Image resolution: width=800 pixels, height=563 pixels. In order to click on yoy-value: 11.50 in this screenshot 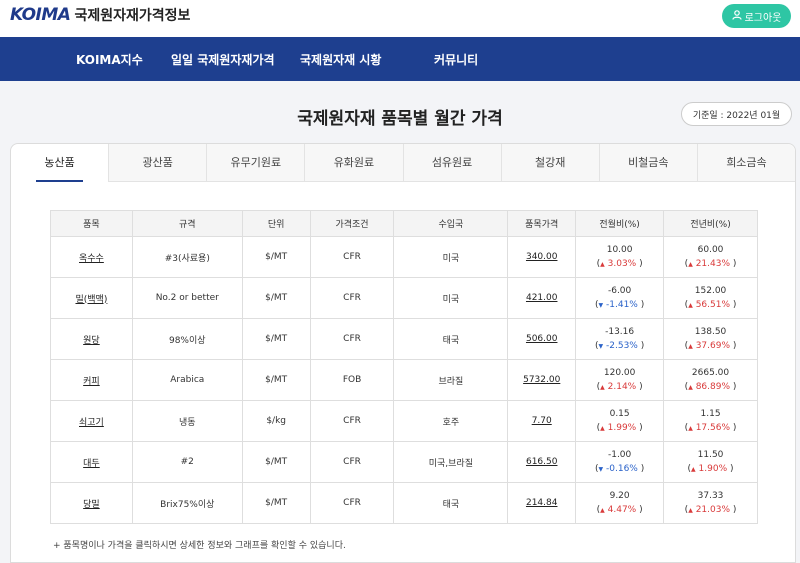, I will do `click(710, 454)`.